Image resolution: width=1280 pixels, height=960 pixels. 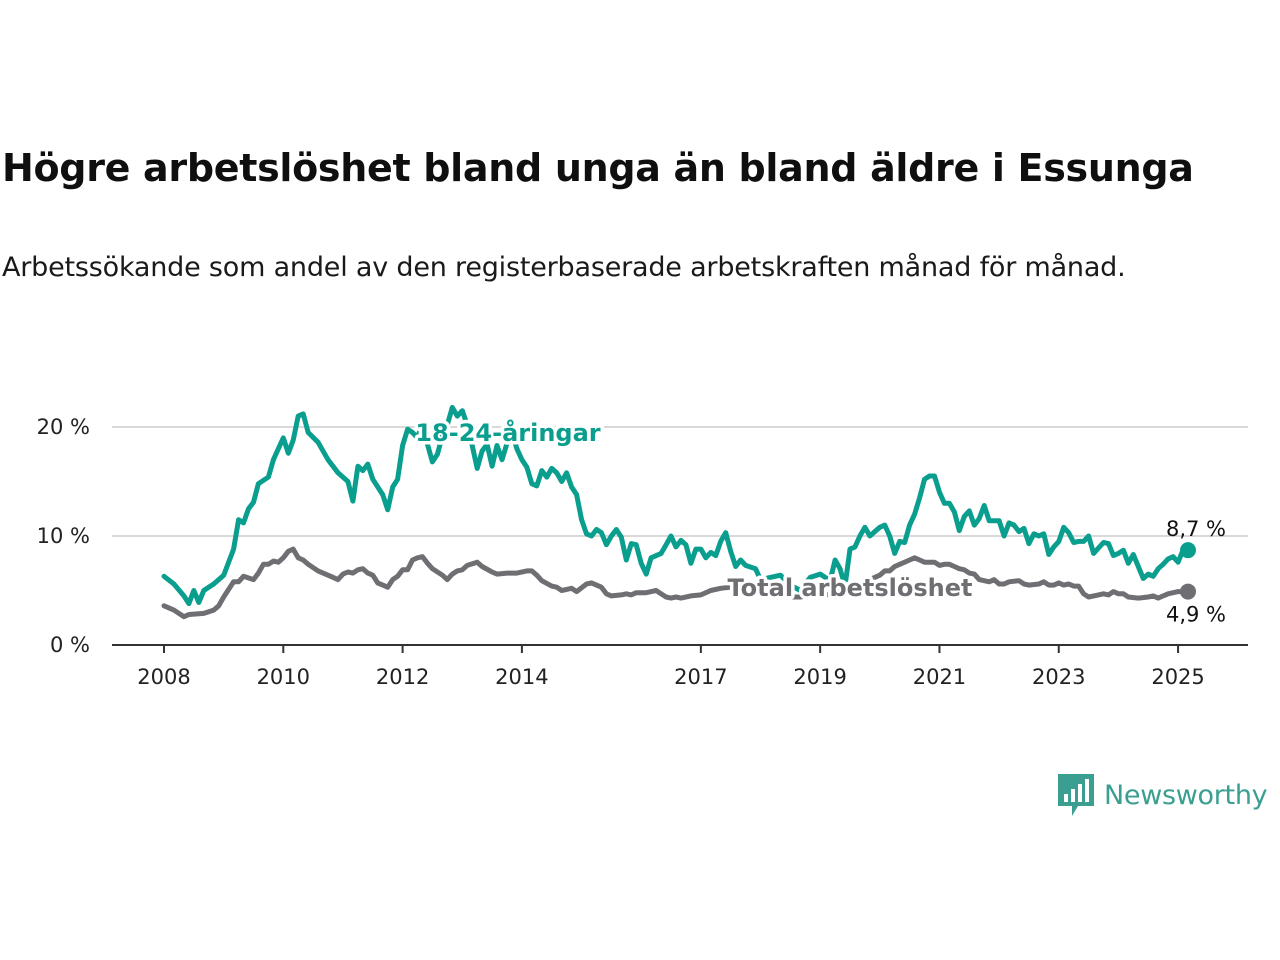 What do you see at coordinates (939, 677) in the screenshot?
I see `x-tick-label: 2021` at bounding box center [939, 677].